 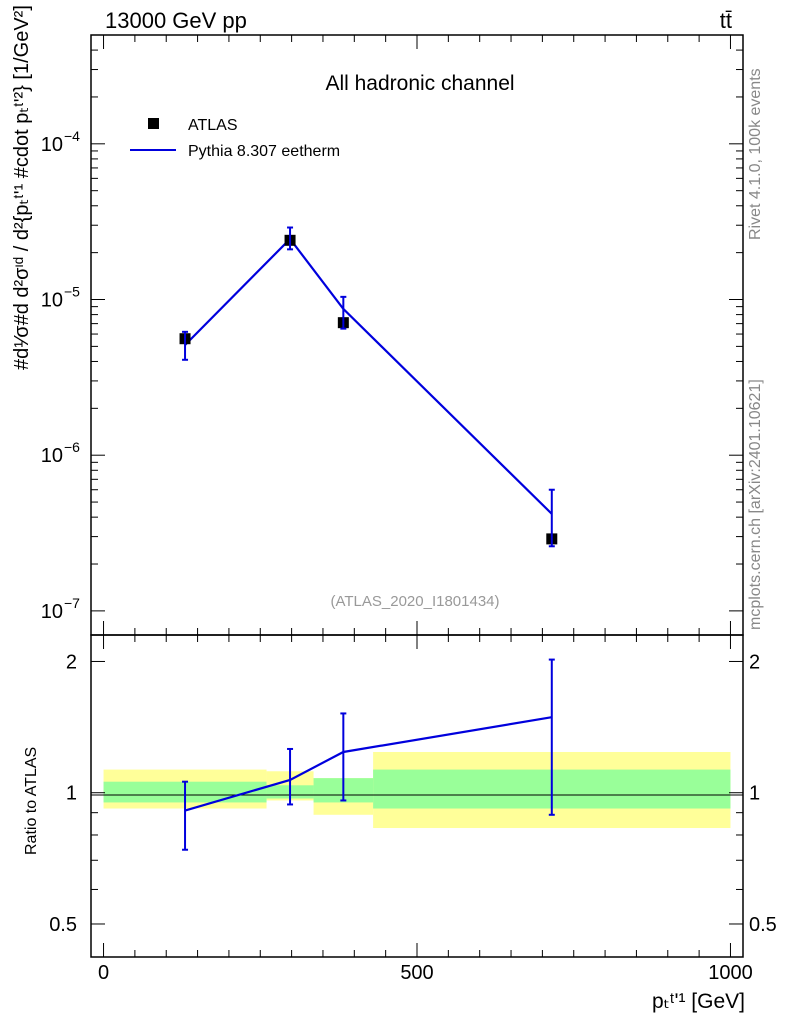 I want to click on ratio-mc-line, so click(x=368, y=764).